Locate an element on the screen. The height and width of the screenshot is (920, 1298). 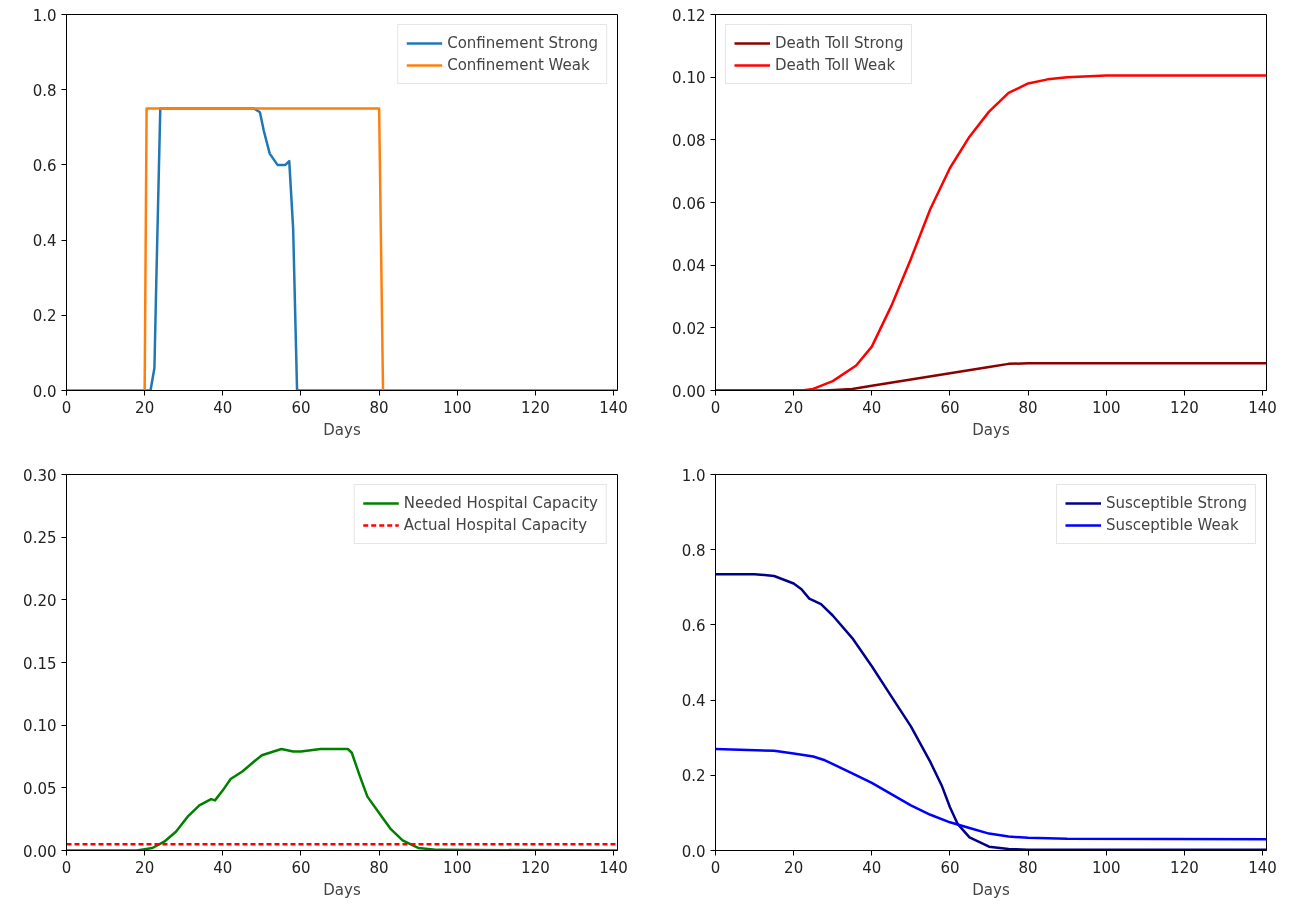
y-tick-label: 0.25 is located at coordinates (40, 538).